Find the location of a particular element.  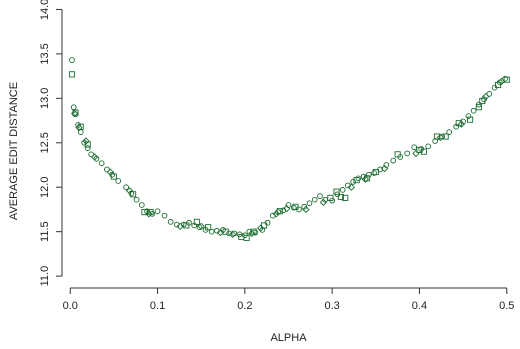

x-tick-label: 0.3 is located at coordinates (332, 306).